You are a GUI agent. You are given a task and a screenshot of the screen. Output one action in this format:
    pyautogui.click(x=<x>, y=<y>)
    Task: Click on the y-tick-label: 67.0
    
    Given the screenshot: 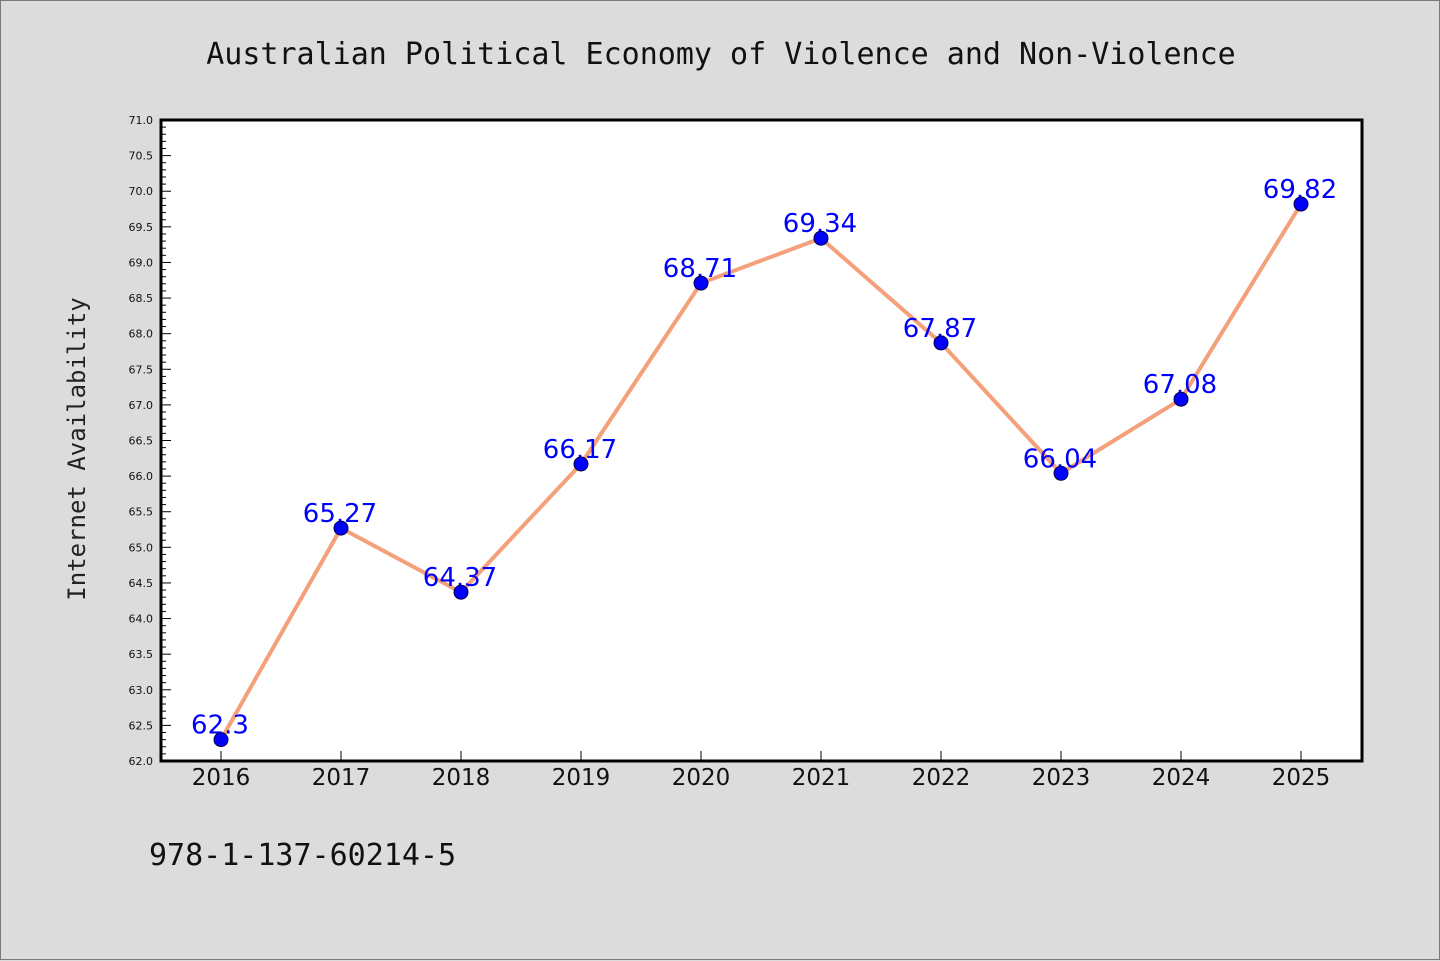 What is the action you would take?
    pyautogui.click(x=141, y=405)
    